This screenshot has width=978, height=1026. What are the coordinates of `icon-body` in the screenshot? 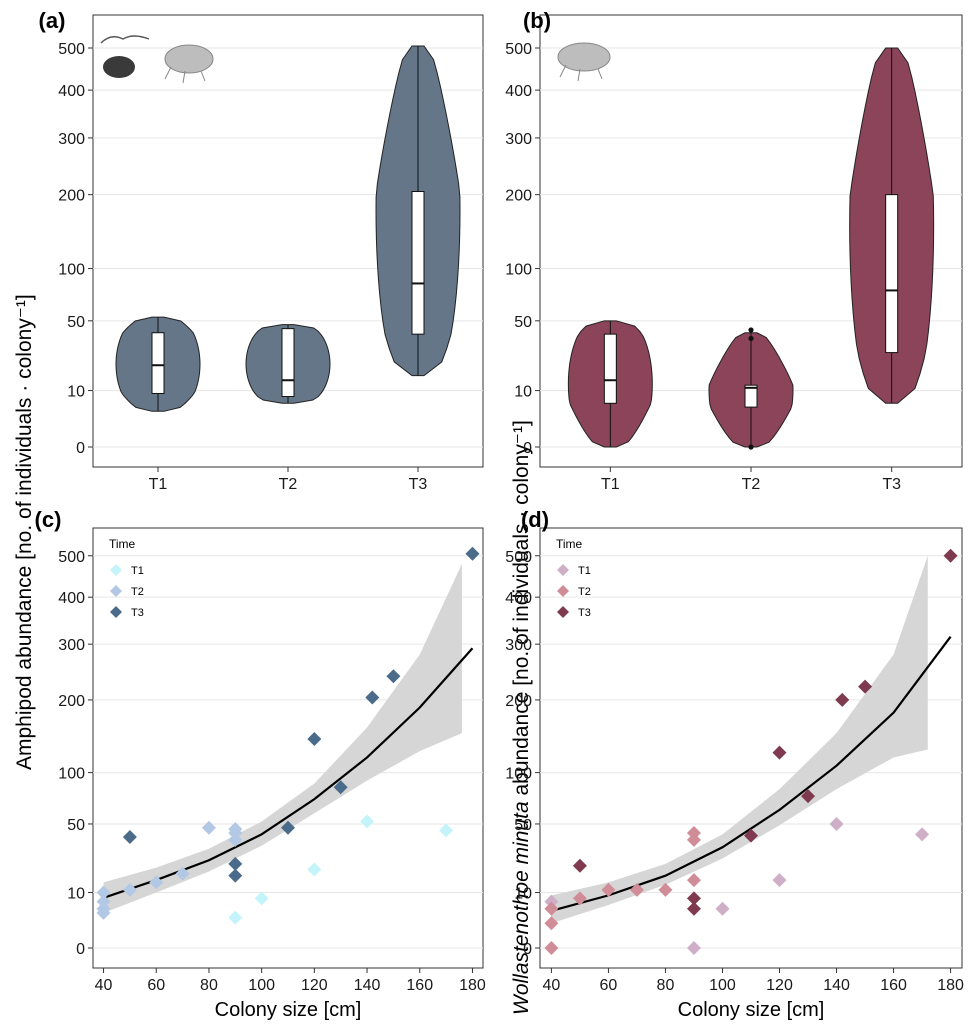 It's located at (584, 57).